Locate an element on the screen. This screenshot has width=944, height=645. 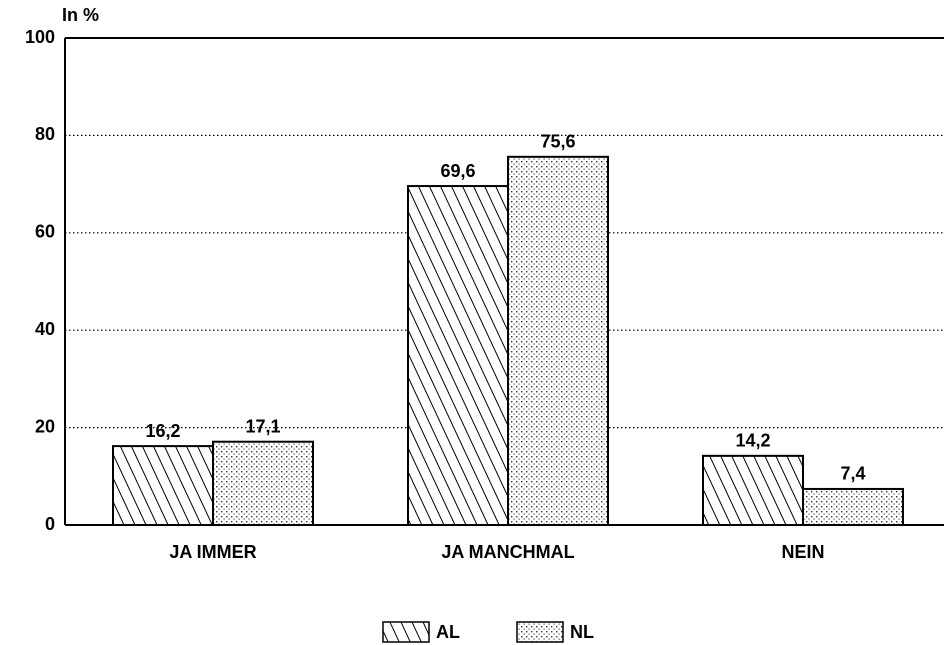
value-label: 69,6 is located at coordinates (457, 171).